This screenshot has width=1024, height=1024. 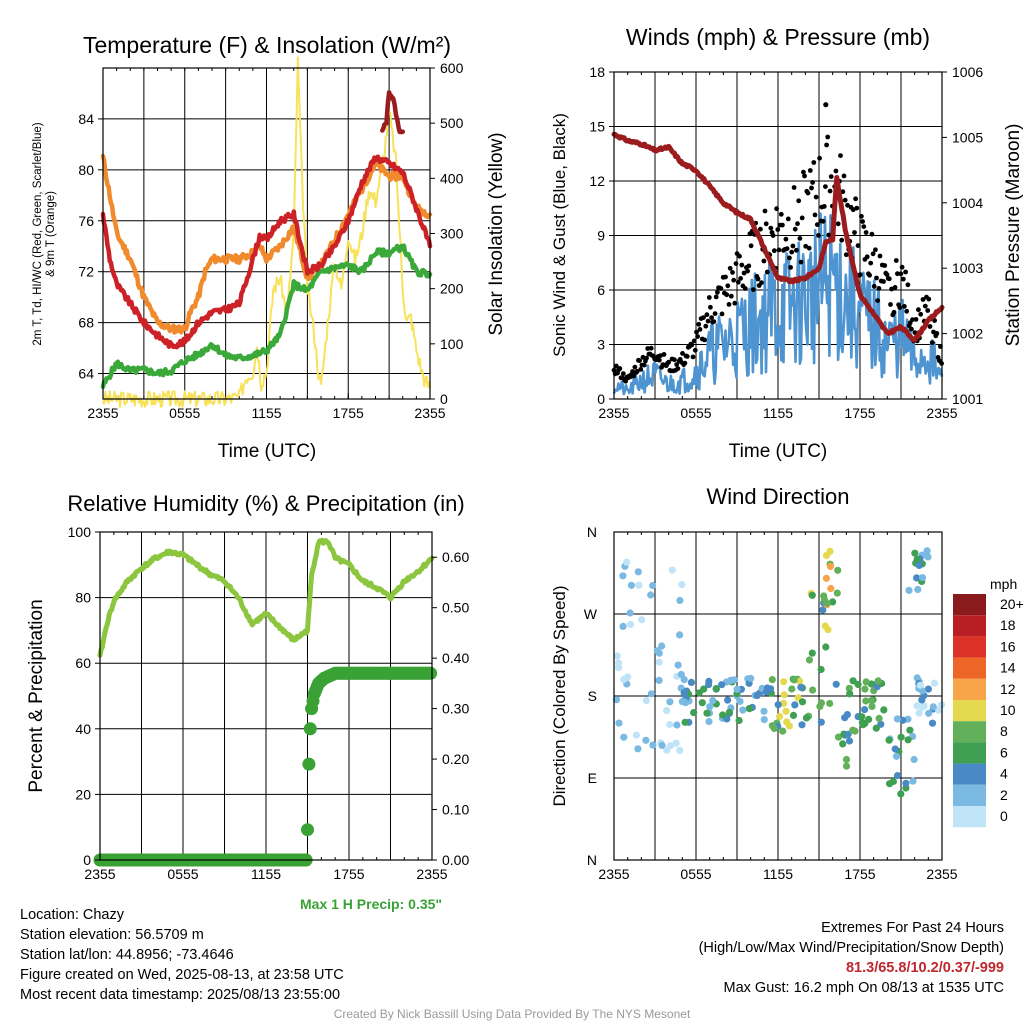 I want to click on y2-axis-label: Station Pressure (Maroon), so click(x=1013, y=235).